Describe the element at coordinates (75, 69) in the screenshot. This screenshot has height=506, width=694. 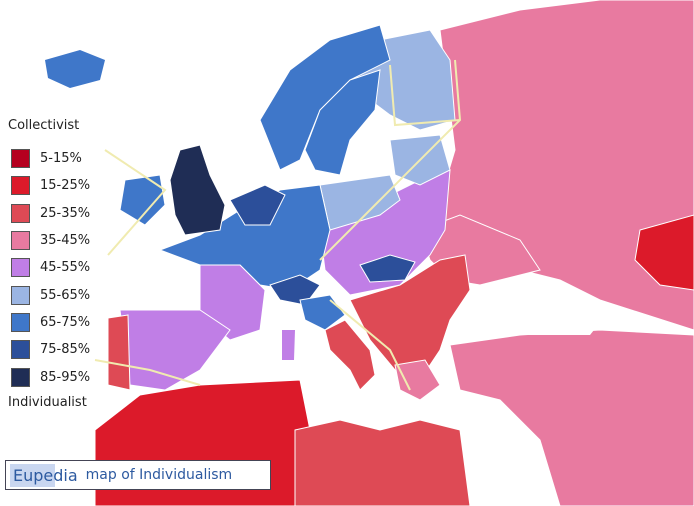
I see `region-iceland` at that location.